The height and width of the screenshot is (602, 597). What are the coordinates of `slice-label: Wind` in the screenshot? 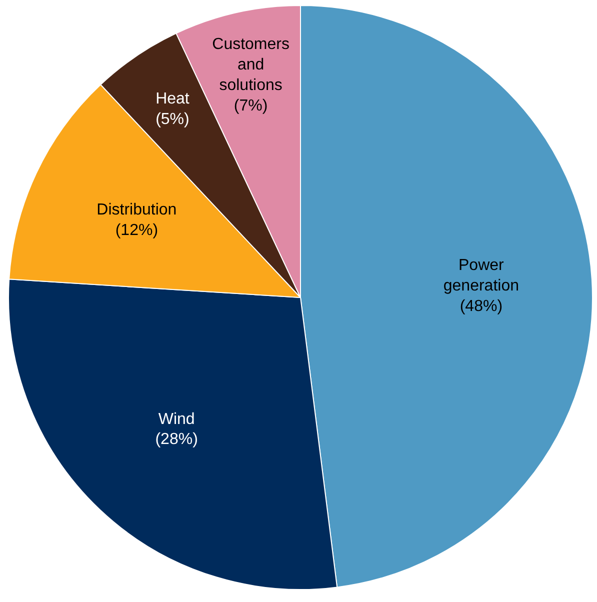 It's located at (176, 419).